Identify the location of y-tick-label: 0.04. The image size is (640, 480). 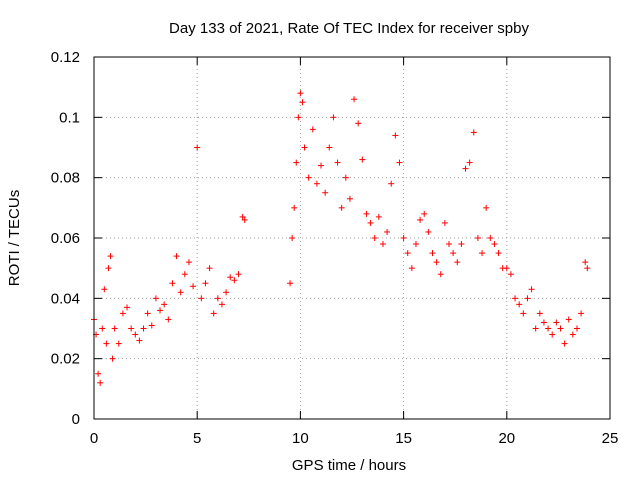
(65, 298).